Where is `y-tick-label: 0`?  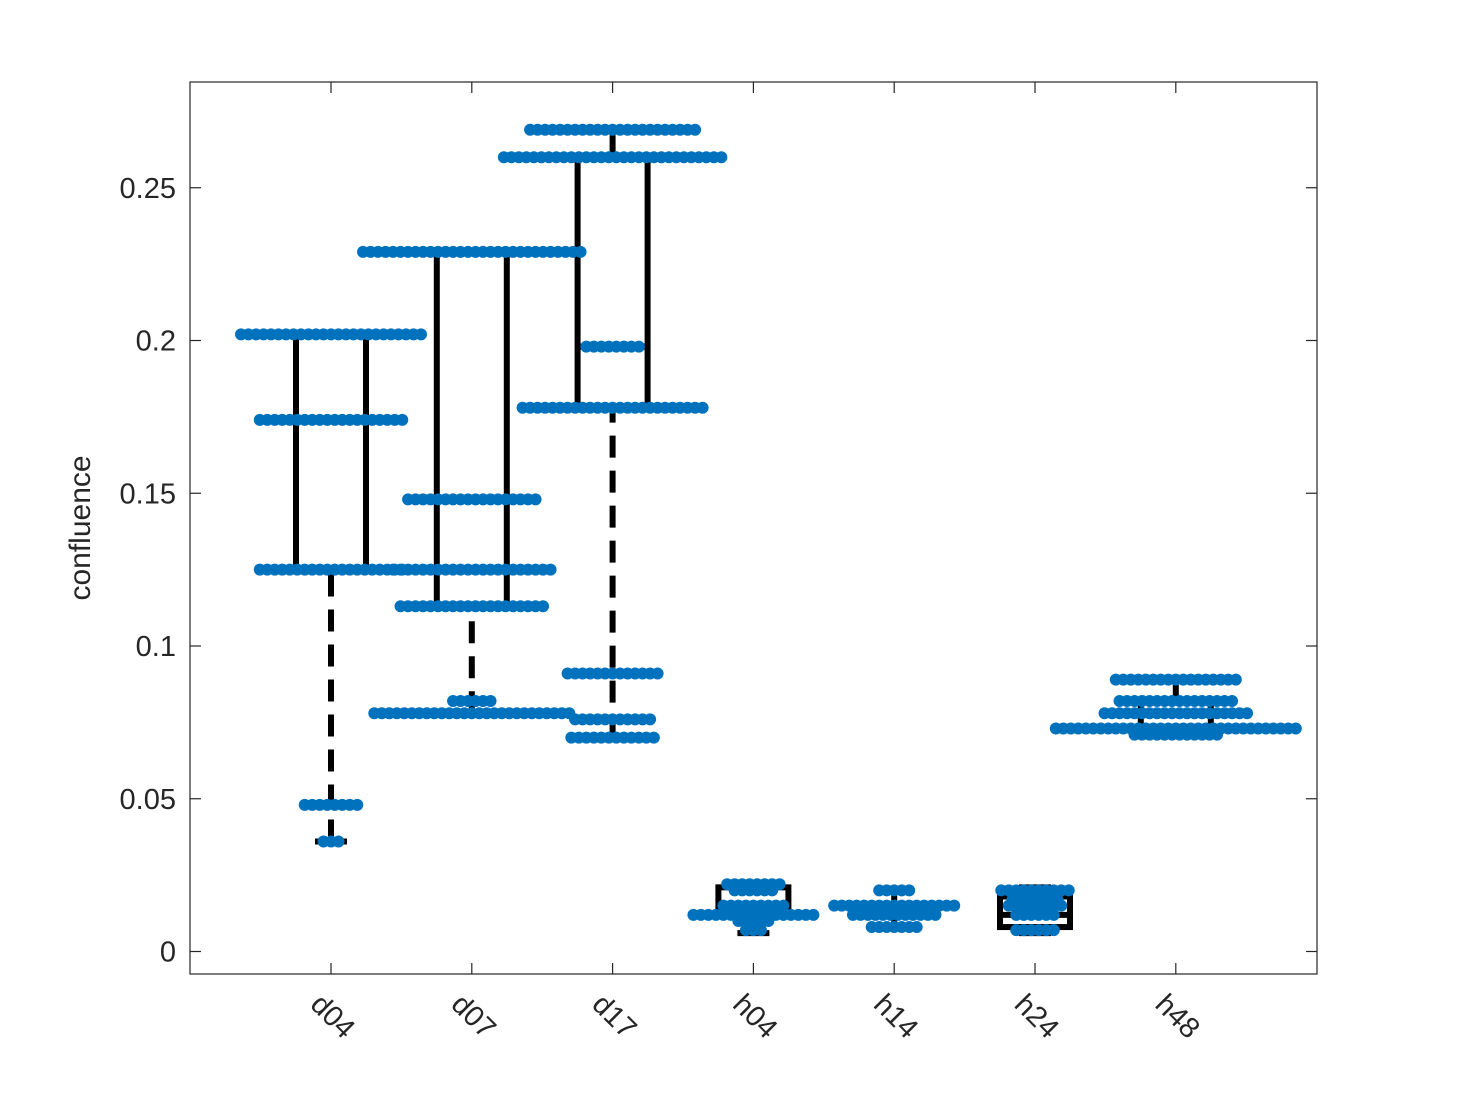 y-tick-label: 0 is located at coordinates (168, 953).